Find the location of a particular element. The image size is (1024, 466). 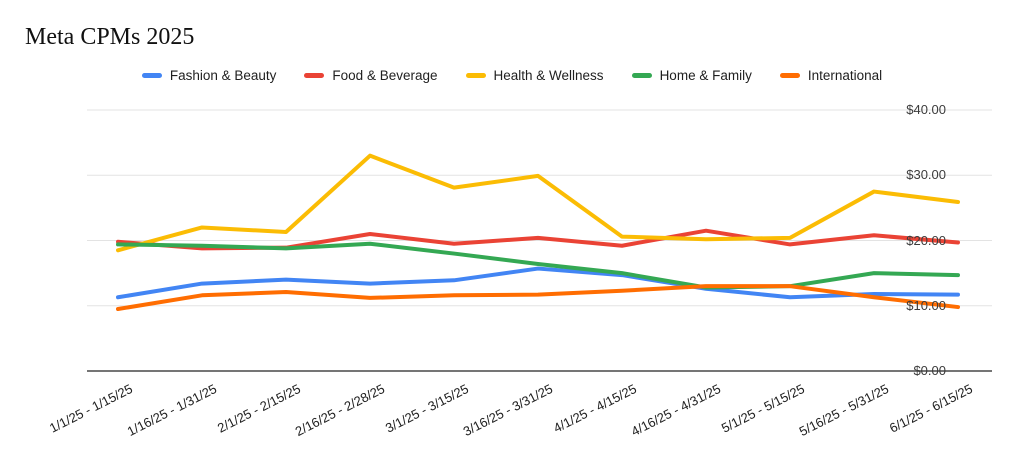

legend-swatch-fashion-beauty is located at coordinates (151, 75).